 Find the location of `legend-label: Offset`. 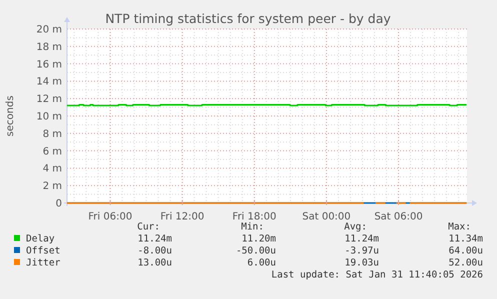

legend-label: Offset is located at coordinates (43, 250).